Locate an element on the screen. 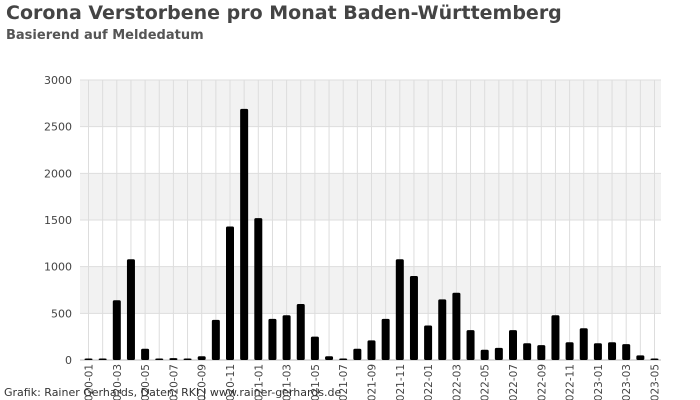  x-tick-label: 2023-03 is located at coordinates (627, 382).